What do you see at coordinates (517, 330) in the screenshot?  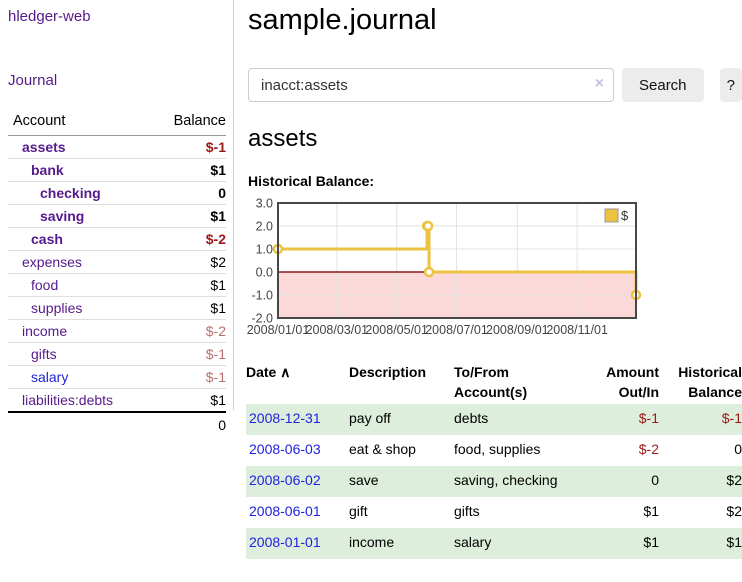 I see `x-tick-label: 2008/09/01` at bounding box center [517, 330].